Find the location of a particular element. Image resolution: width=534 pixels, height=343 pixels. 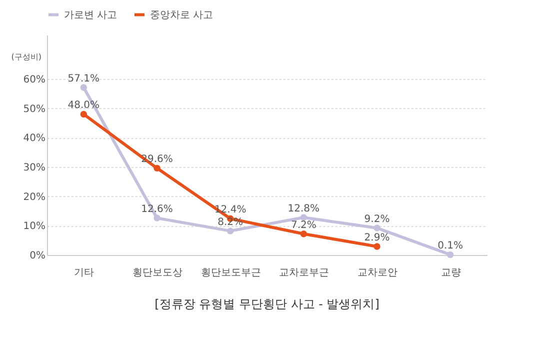

legend-label: 가로변 사고 is located at coordinates (91, 15).